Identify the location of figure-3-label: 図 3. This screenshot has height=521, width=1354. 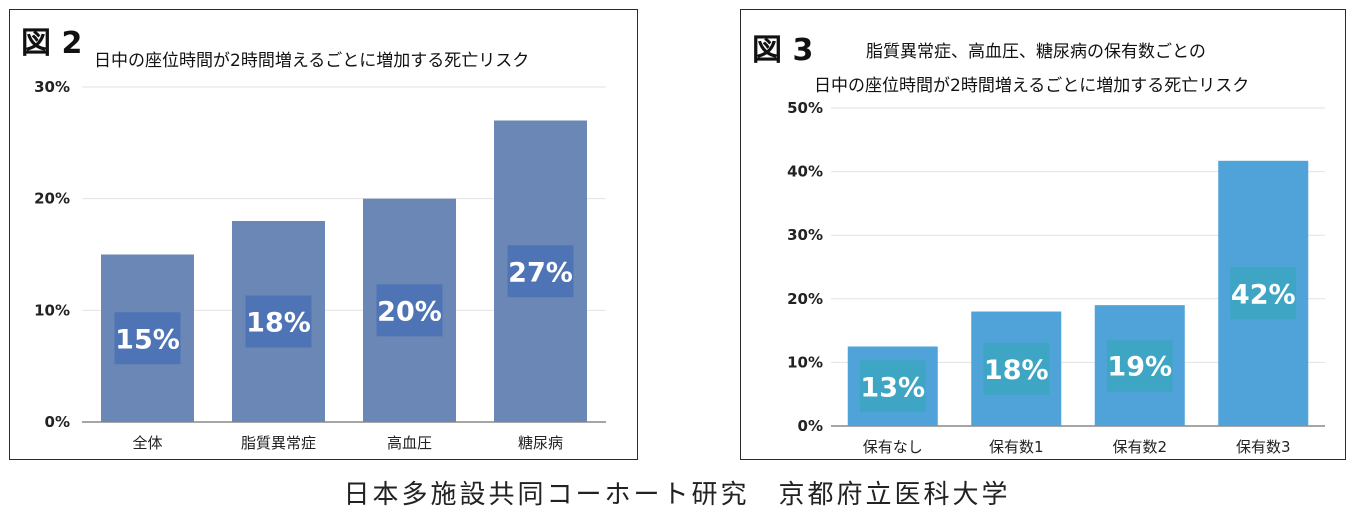
(783, 50).